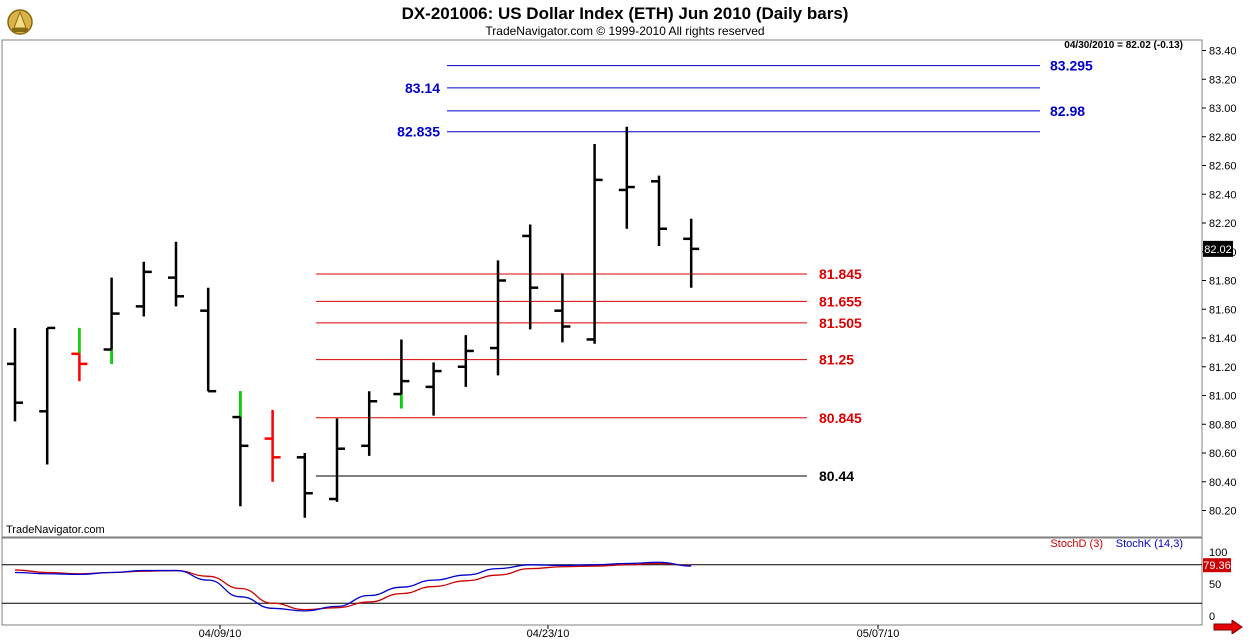 This screenshot has height=643, width=1250. I want to click on y-axis-tick-label: 80.40, so click(1223, 483).